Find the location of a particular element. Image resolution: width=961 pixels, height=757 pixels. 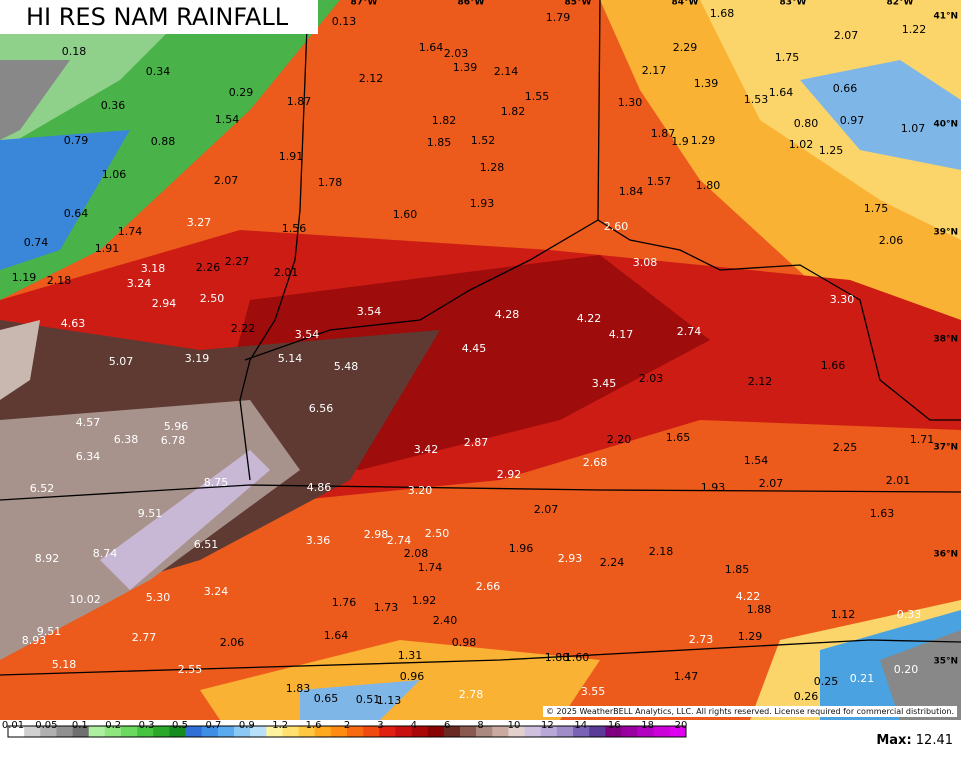

longitude-label: 84°W is located at coordinates (685, 4).